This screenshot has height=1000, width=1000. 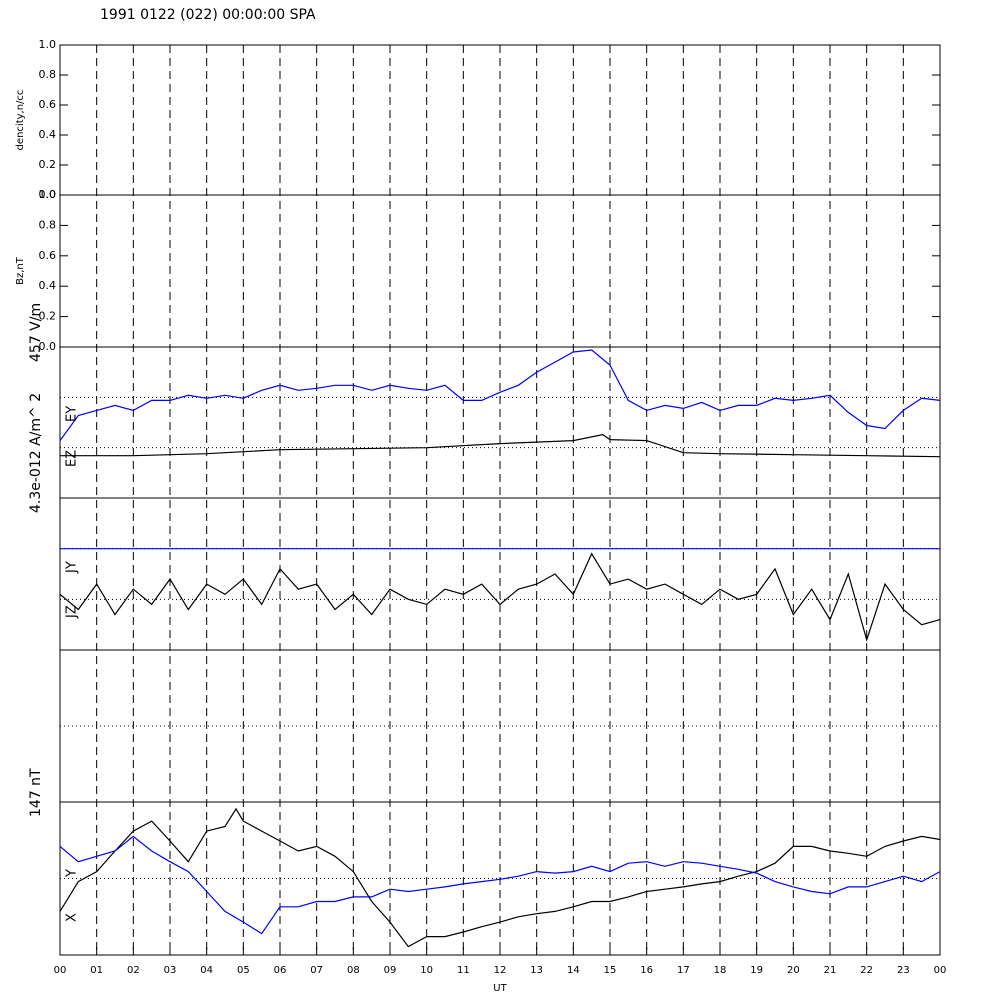 What do you see at coordinates (500, 970) in the screenshot?
I see `x-tick-label: 12` at bounding box center [500, 970].